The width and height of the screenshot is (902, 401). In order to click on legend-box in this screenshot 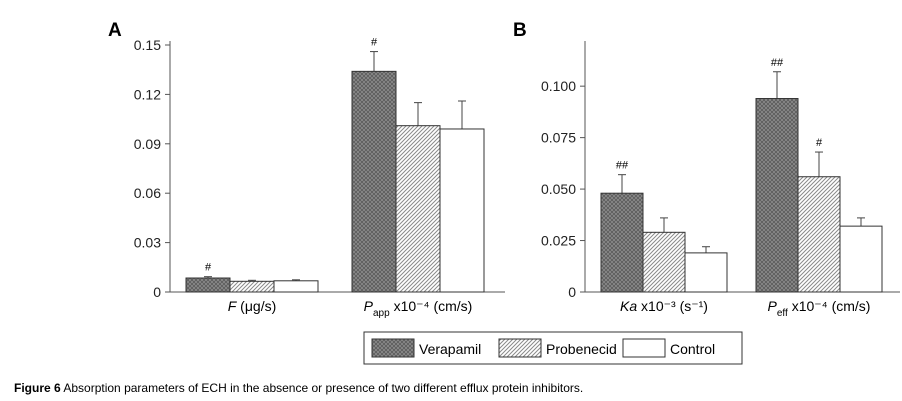, I will do `click(553, 348)`.